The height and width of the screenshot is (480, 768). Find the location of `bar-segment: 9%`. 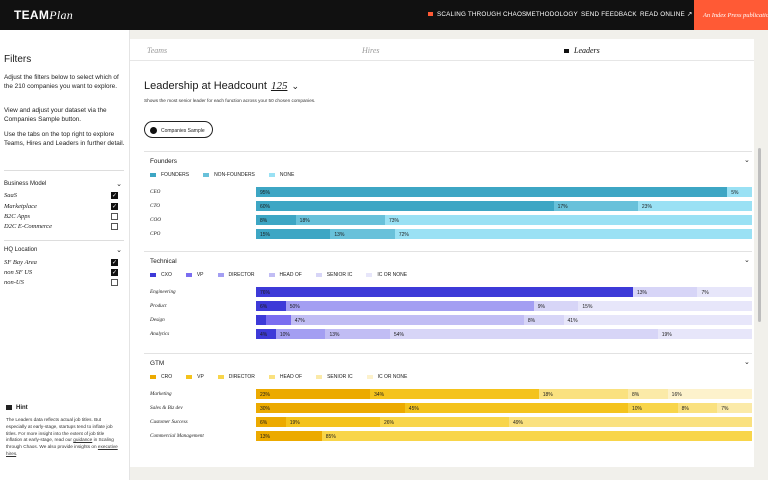

bar-segment: 9% is located at coordinates (556, 306).